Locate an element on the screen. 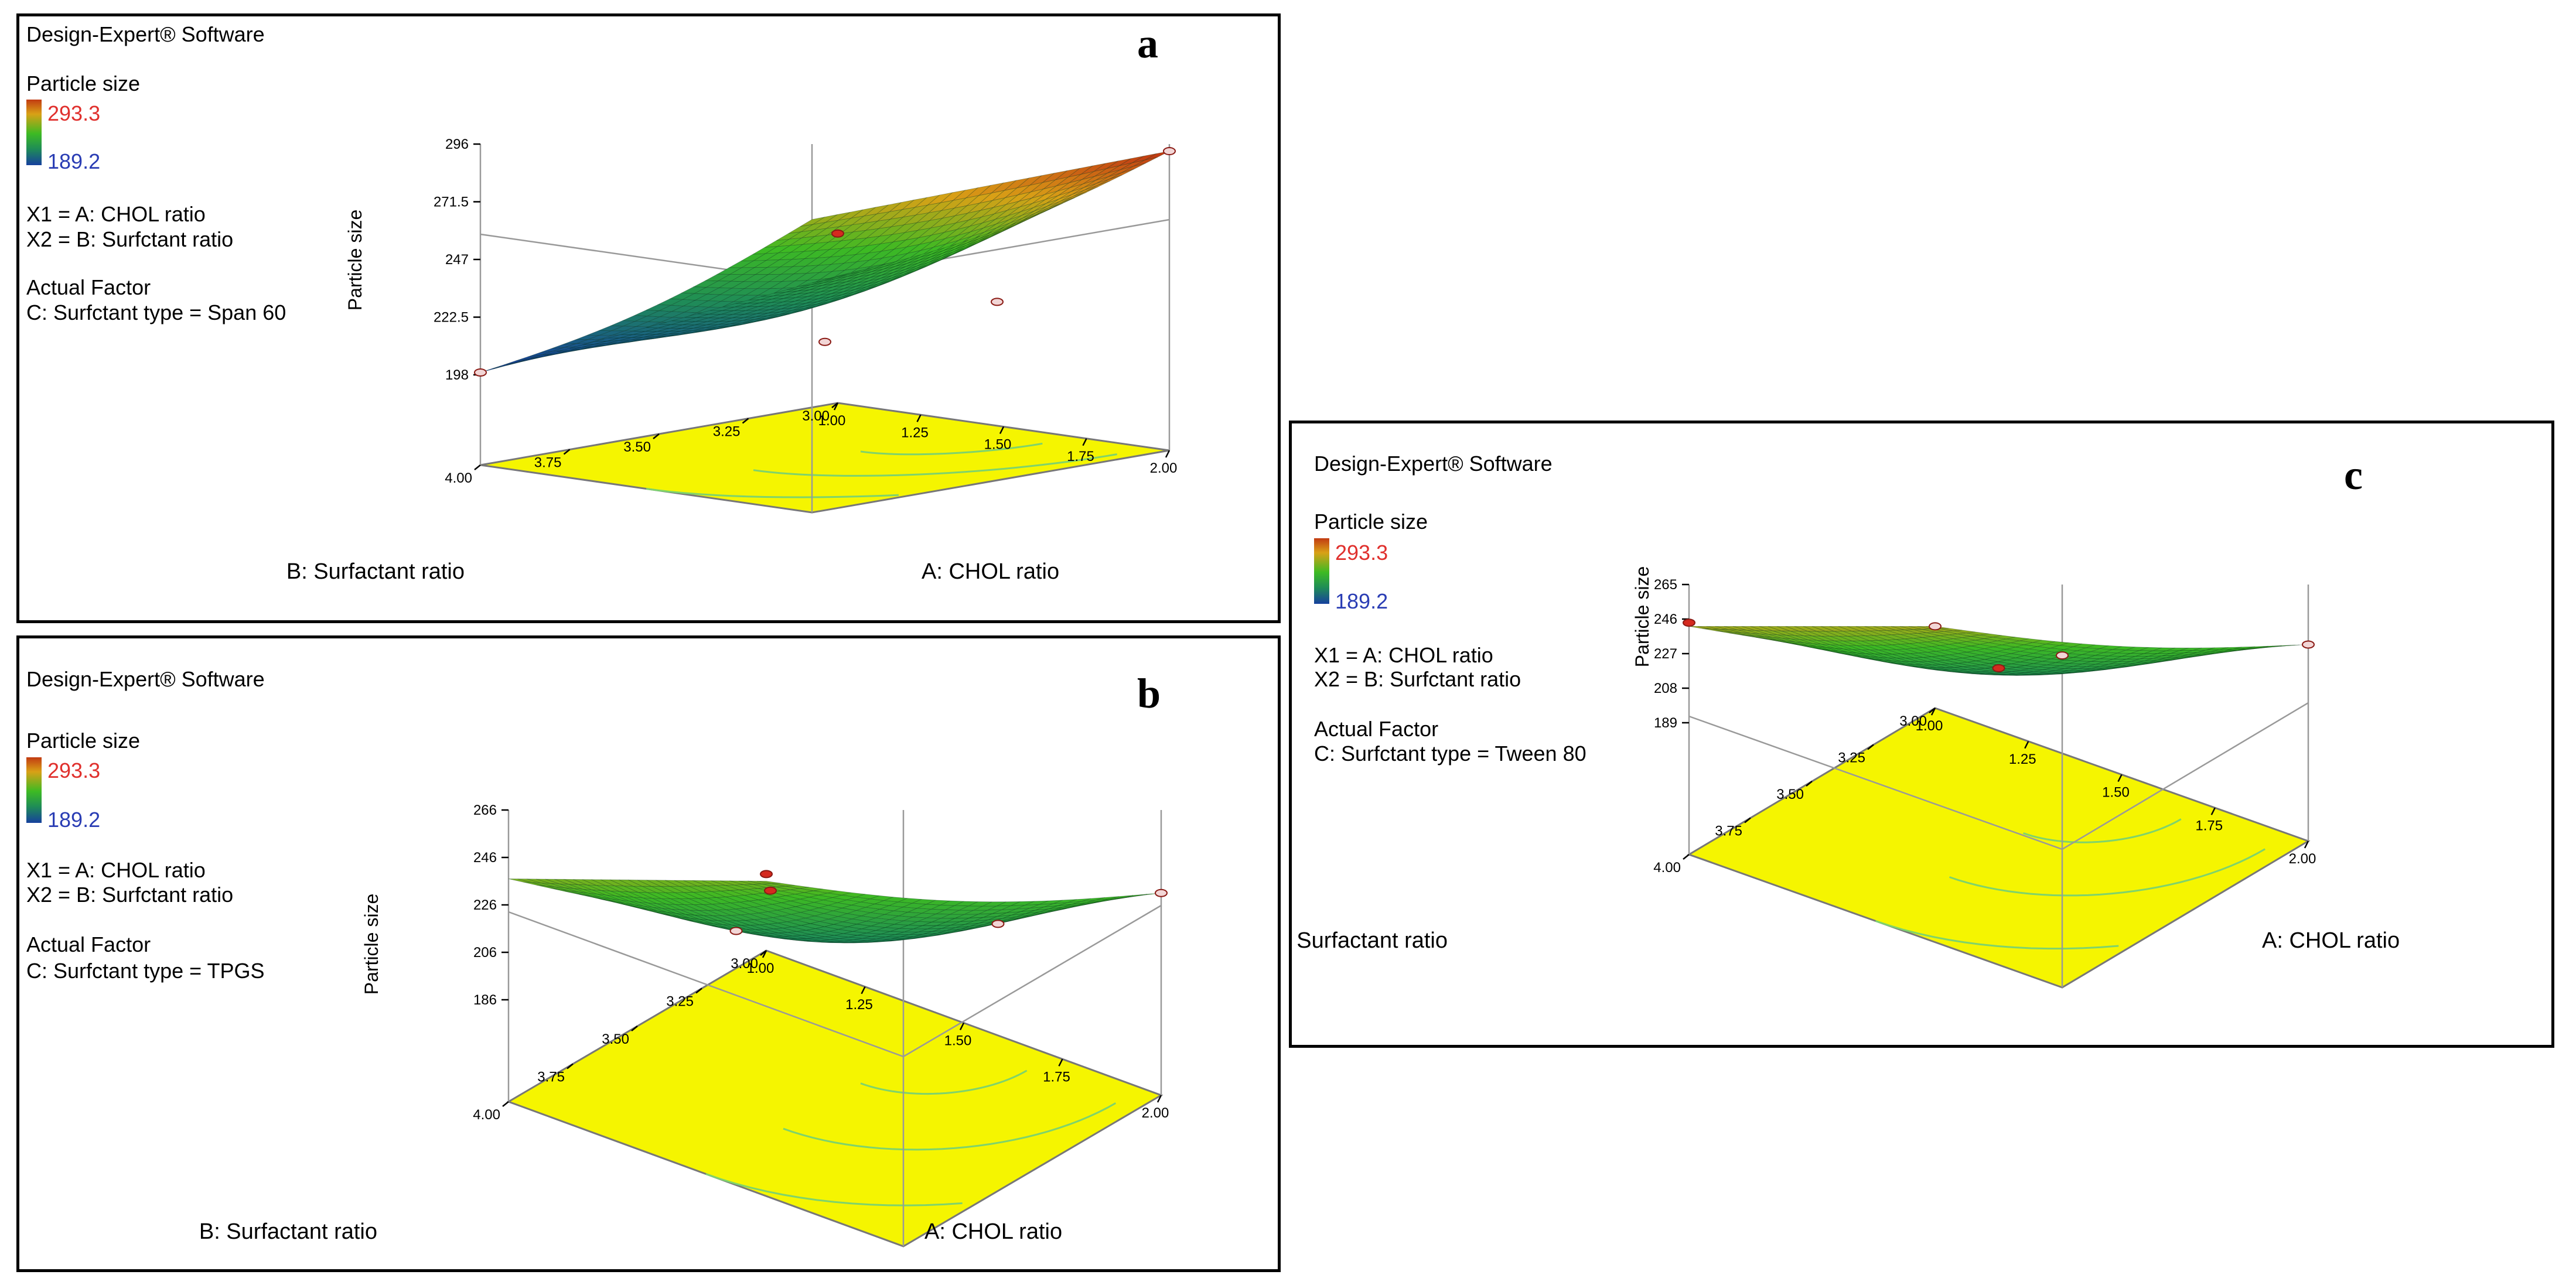 The width and height of the screenshot is (2576, 1285). x-tick is located at coordinates (1159, 1099).